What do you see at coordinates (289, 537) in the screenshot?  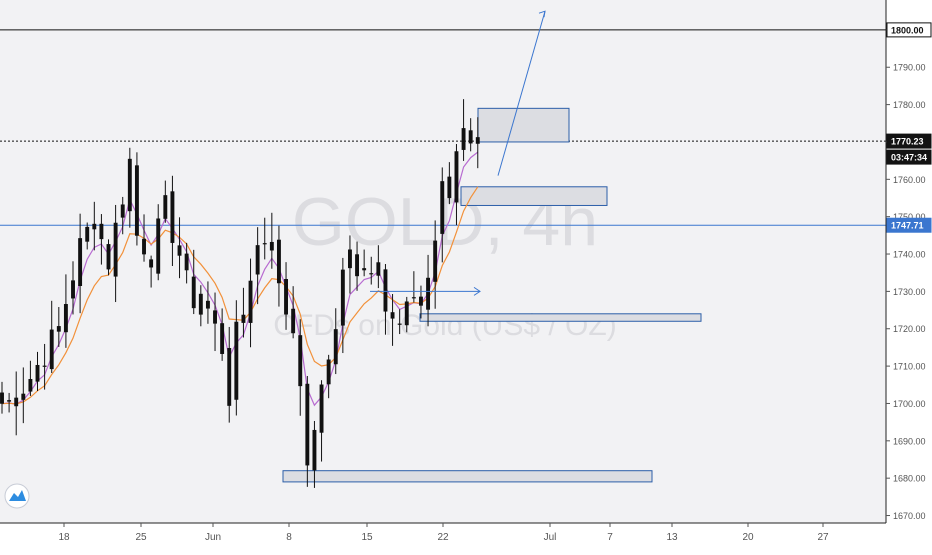 I see `time-tick-label: 8` at bounding box center [289, 537].